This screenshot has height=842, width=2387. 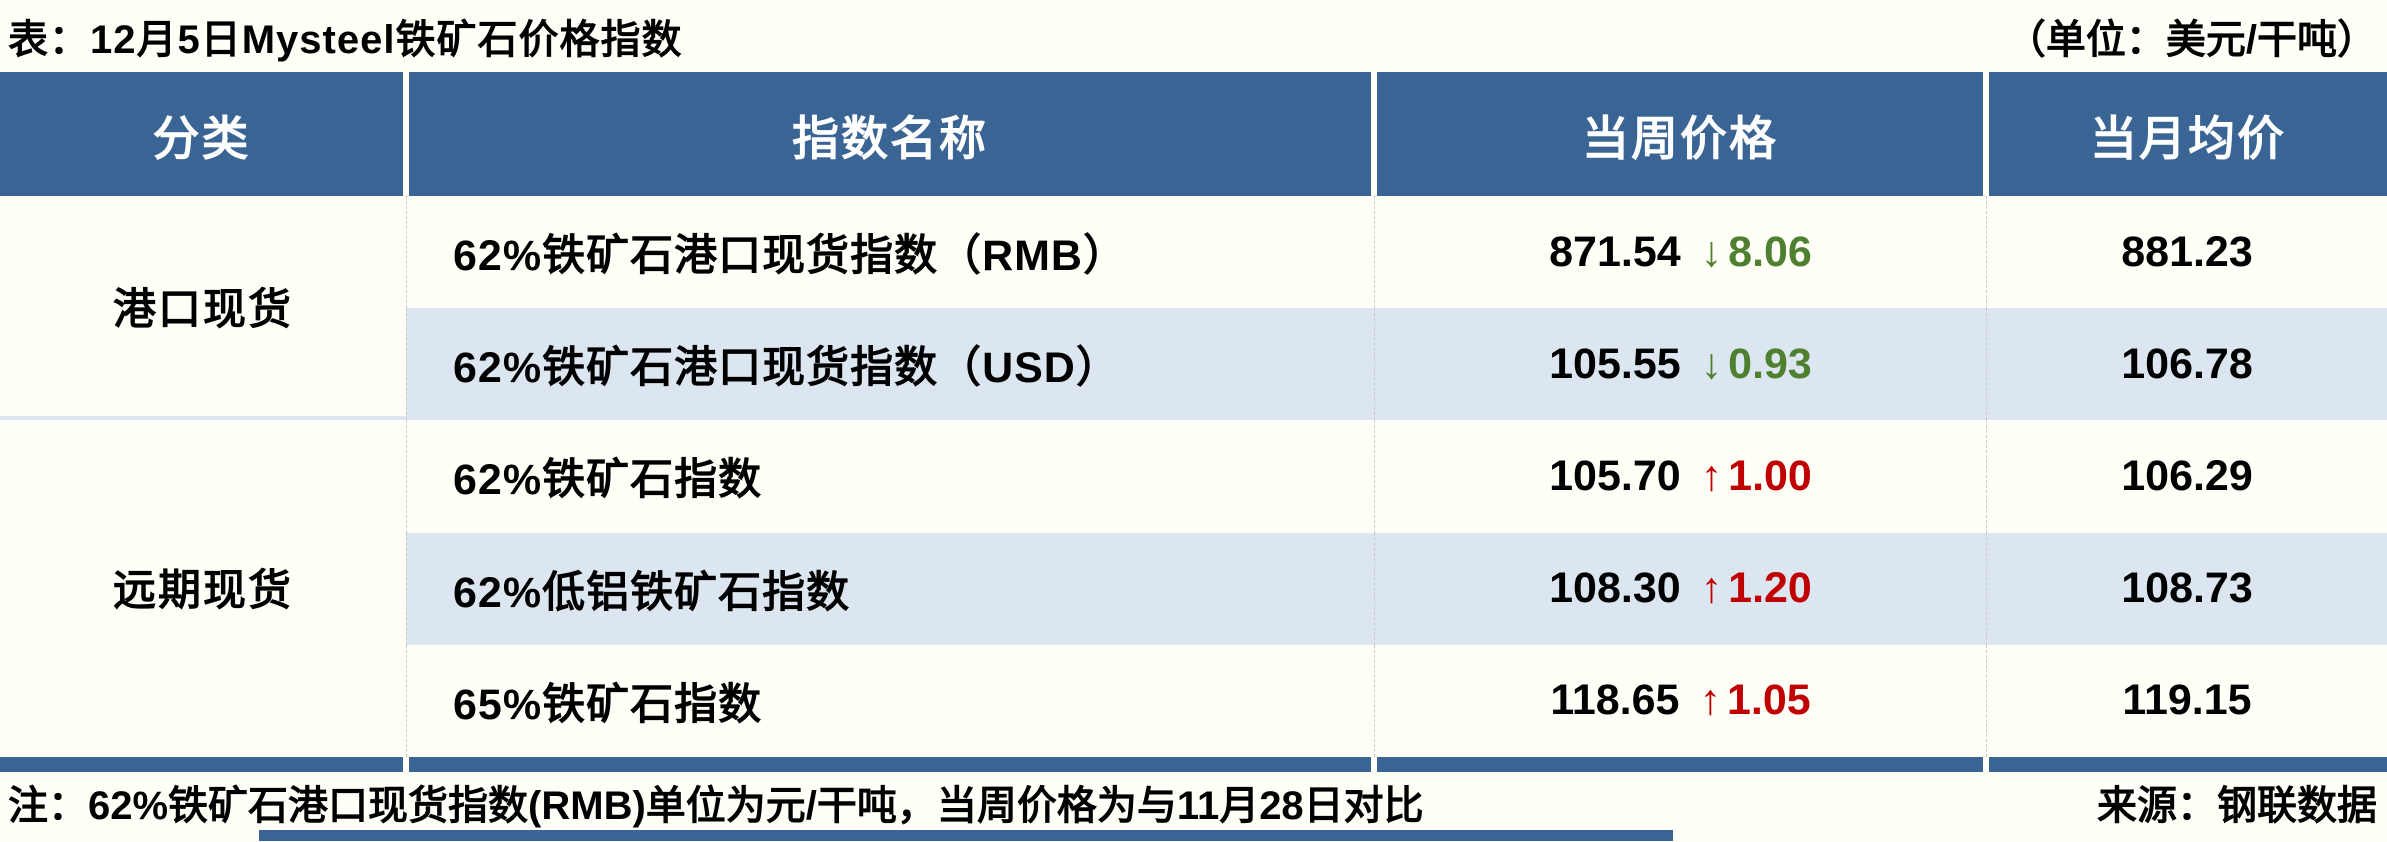 I want to click on price-change: ↓ 0.93, so click(x=1756, y=364).